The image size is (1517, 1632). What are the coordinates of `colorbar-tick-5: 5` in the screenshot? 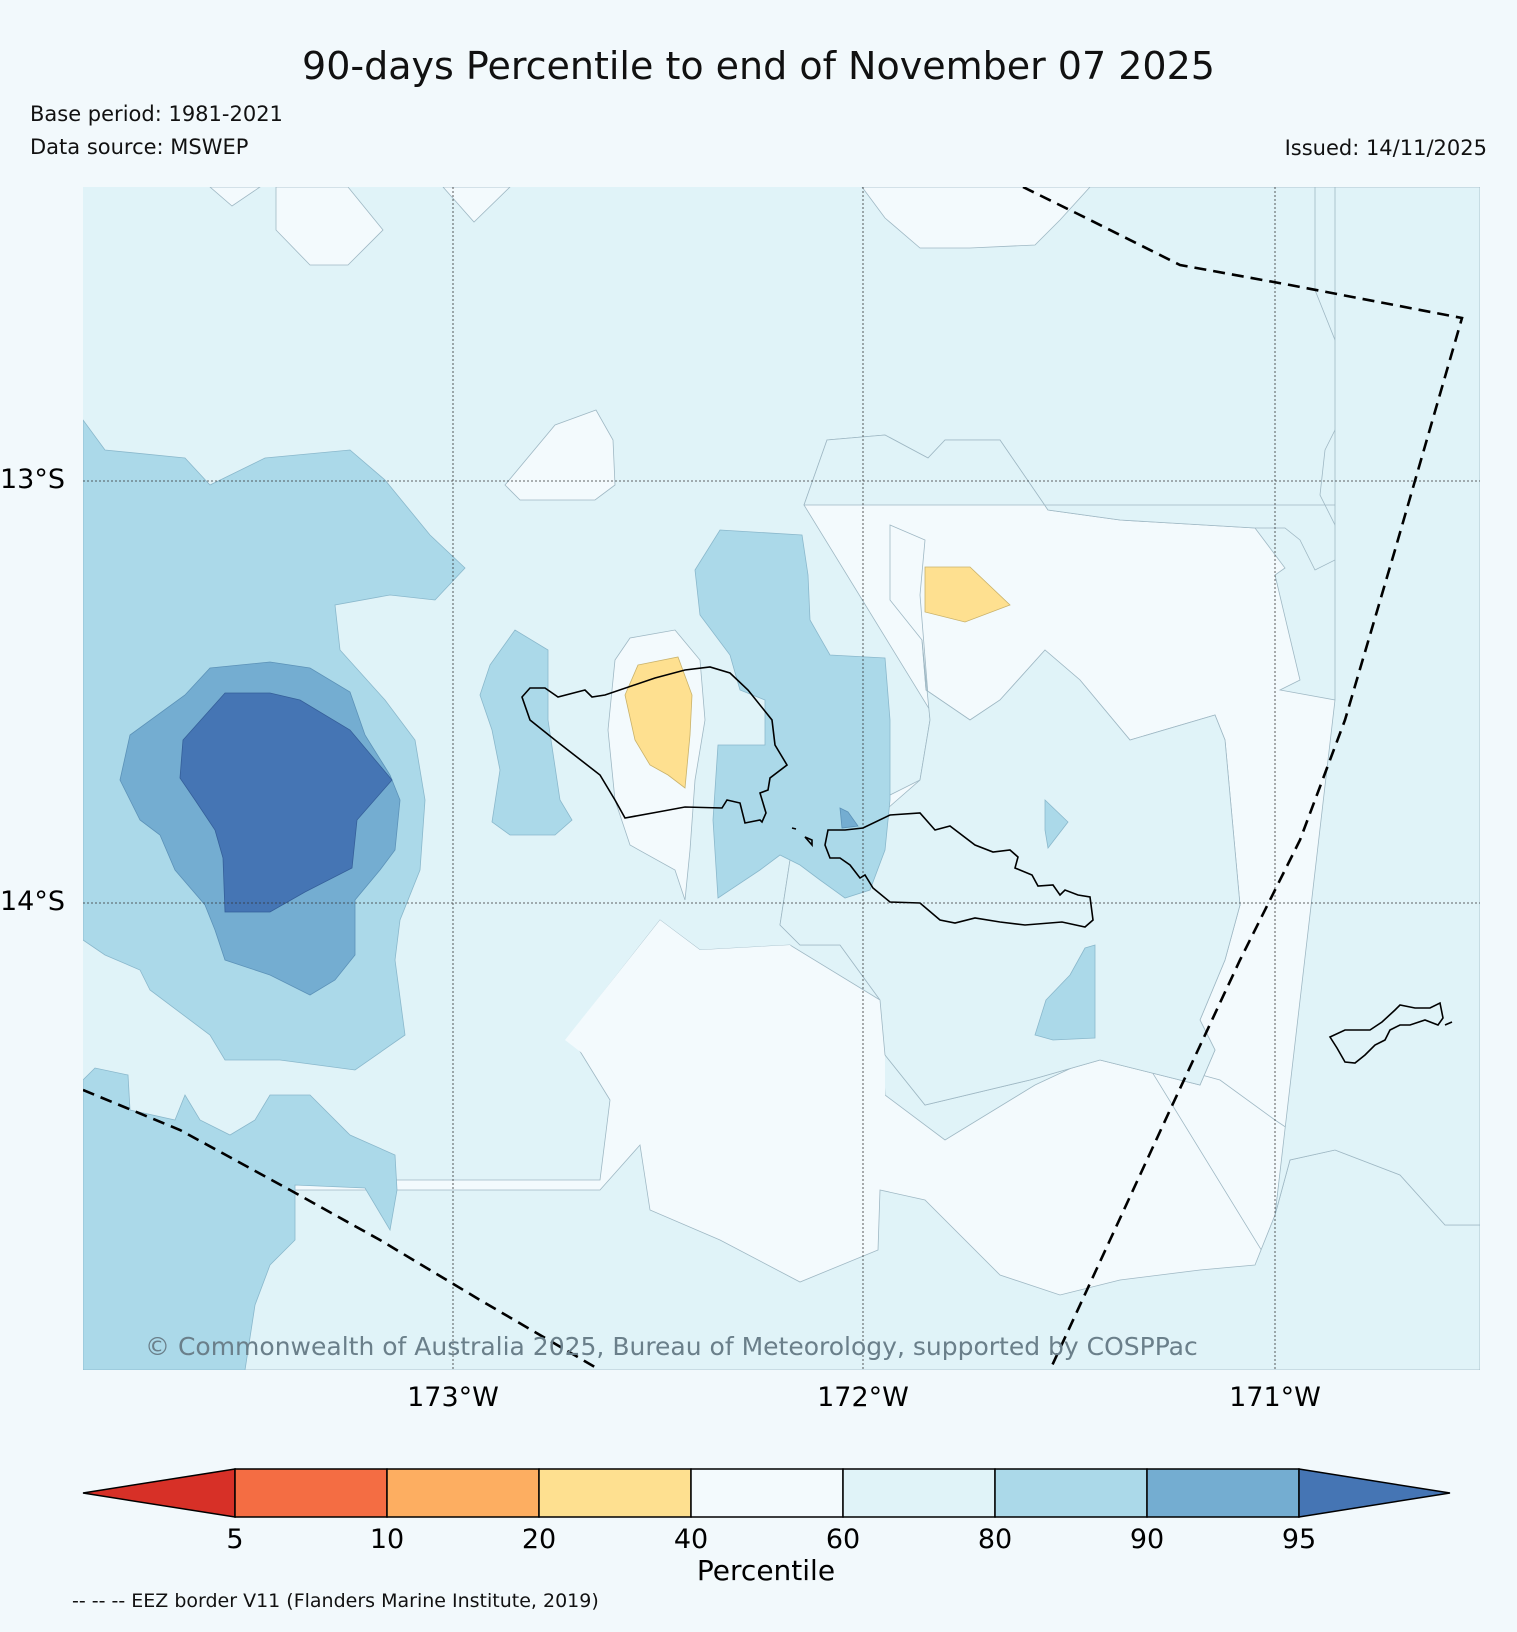 It's located at (234, 1539).